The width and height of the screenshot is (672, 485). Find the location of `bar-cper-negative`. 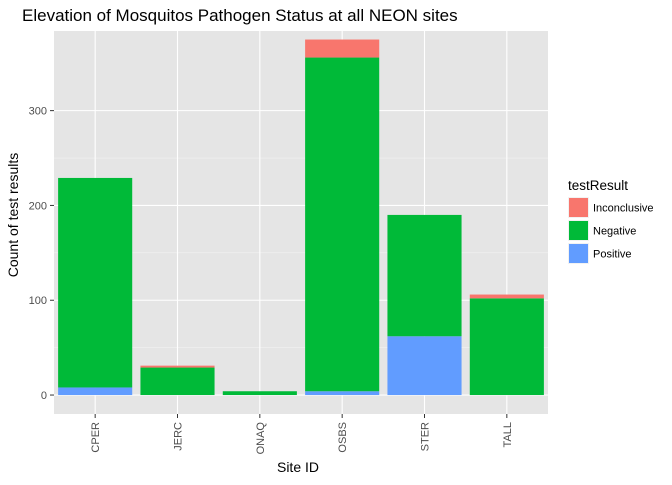

bar-cper-negative is located at coordinates (95, 282).